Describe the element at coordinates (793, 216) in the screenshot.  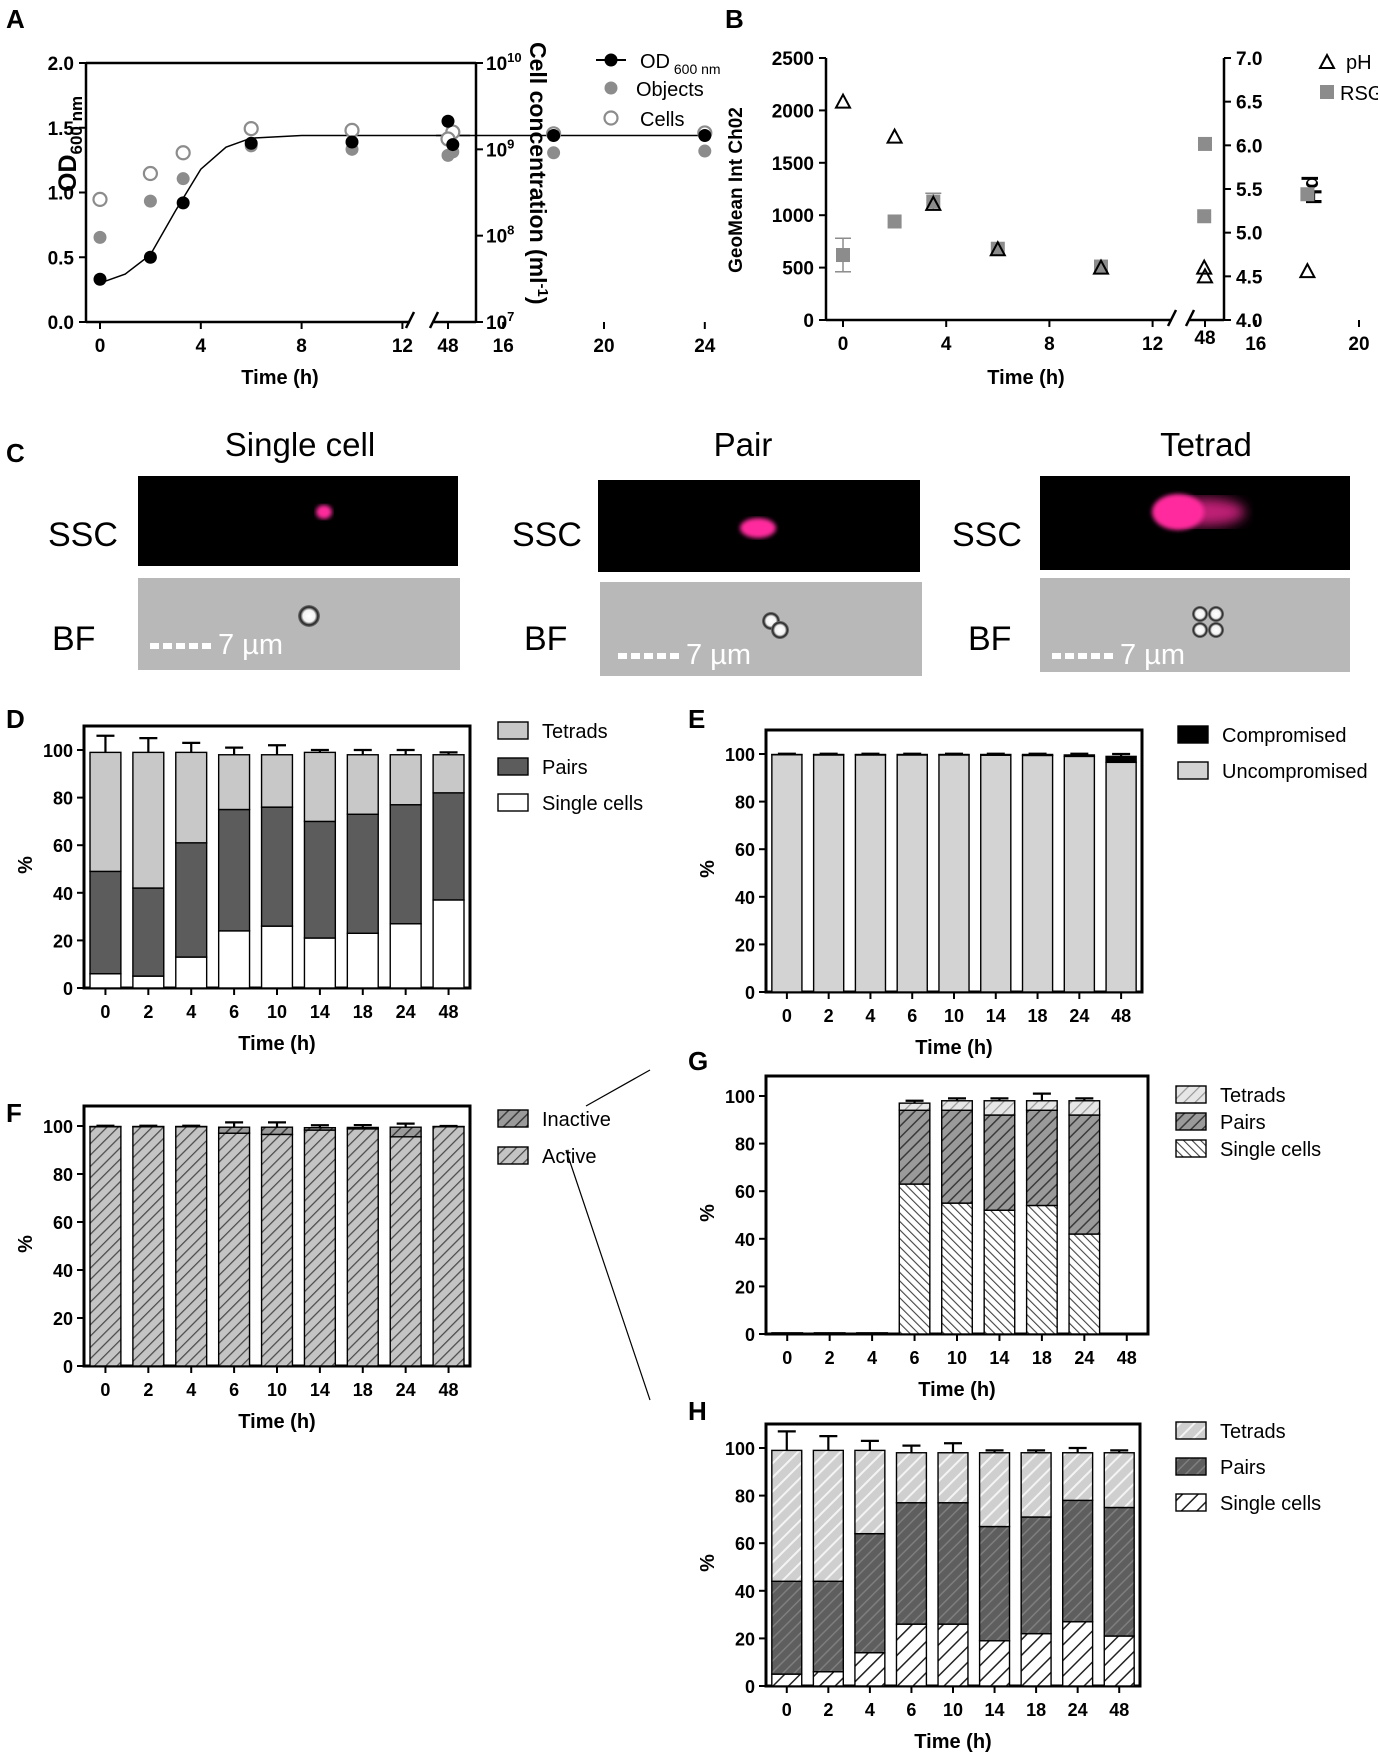
I see `y-tick-label: 1000` at that location.